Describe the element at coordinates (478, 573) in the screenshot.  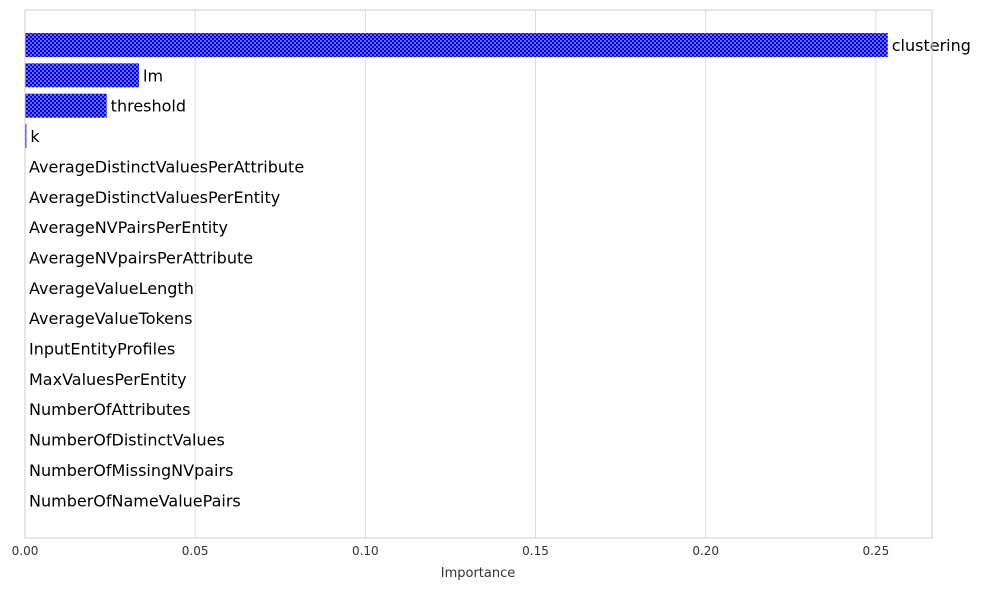
I see `x-axis-label: Importance` at that location.